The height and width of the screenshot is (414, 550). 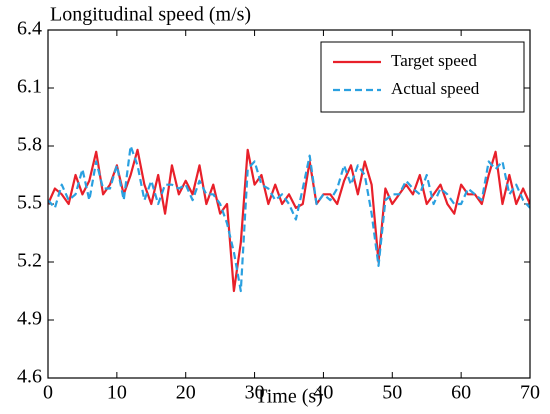 What do you see at coordinates (434, 60) in the screenshot?
I see `legend-label: Target speed` at bounding box center [434, 60].